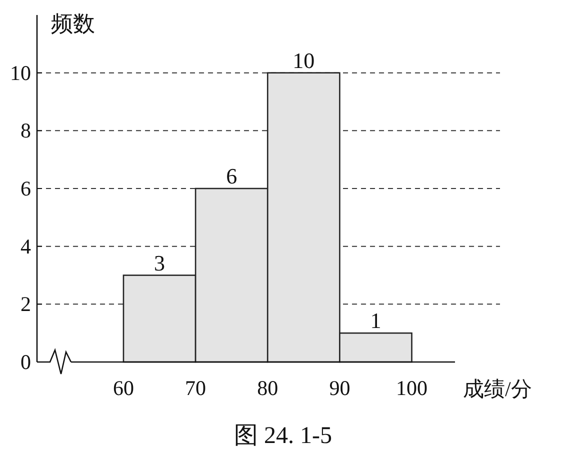  I want to click on x-tick-label: 70, so click(195, 388).